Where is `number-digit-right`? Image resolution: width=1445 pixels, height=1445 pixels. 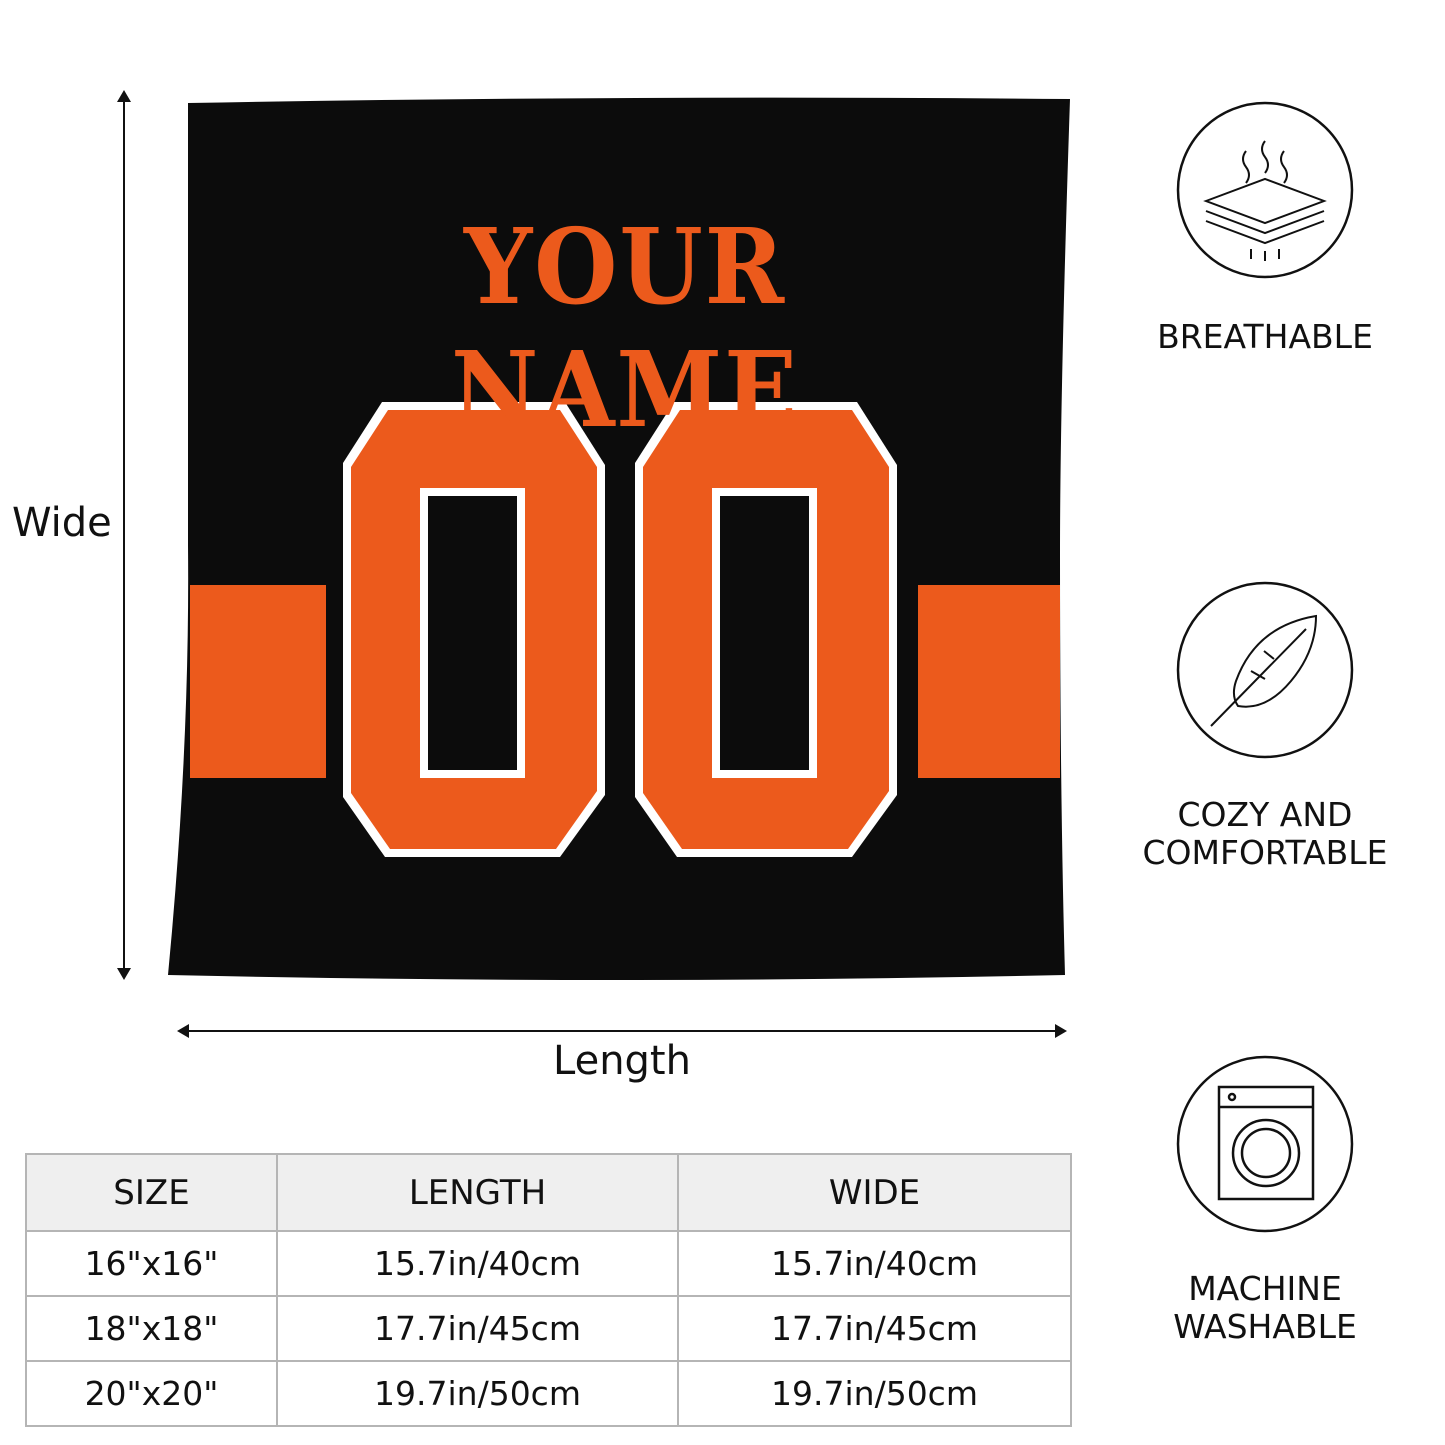
number-digit-right is located at coordinates (766, 629).